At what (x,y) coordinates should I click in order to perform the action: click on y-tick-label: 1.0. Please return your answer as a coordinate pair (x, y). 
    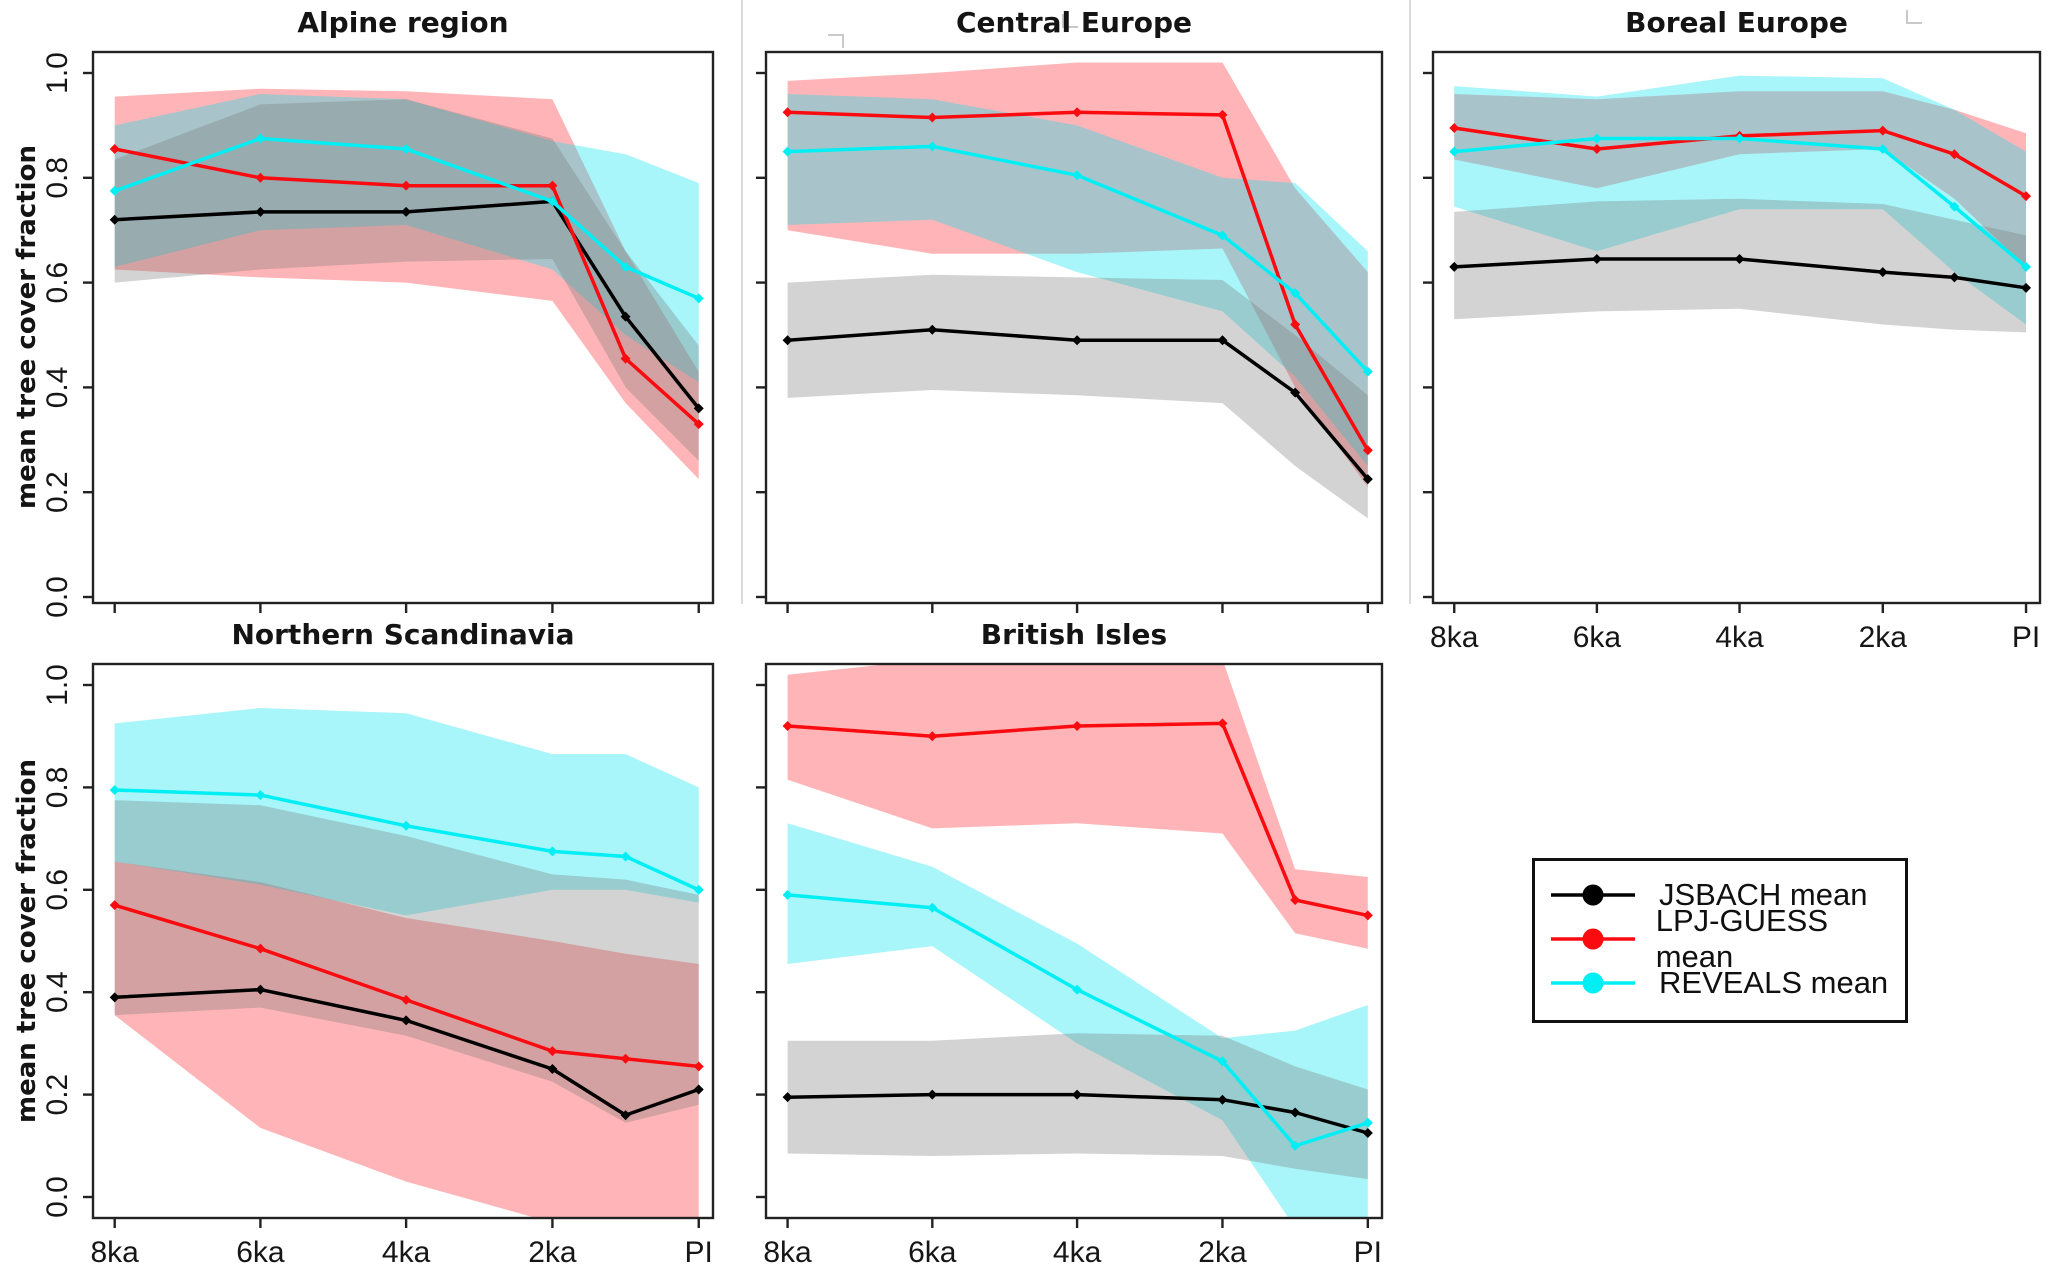
    Looking at the image, I should click on (57, 685).